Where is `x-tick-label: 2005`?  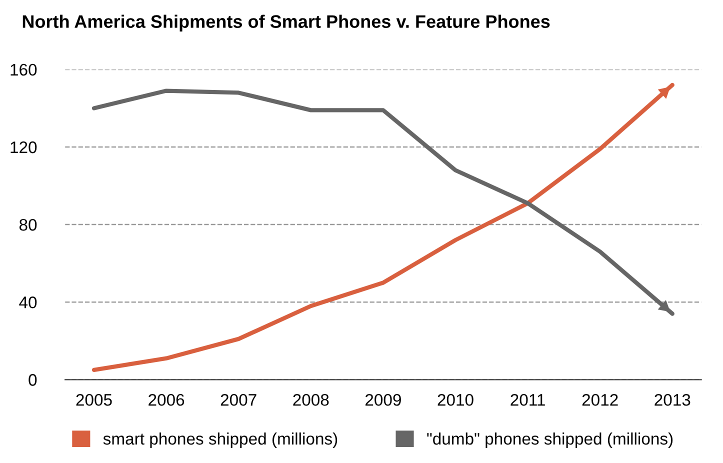 x-tick-label: 2005 is located at coordinates (94, 400).